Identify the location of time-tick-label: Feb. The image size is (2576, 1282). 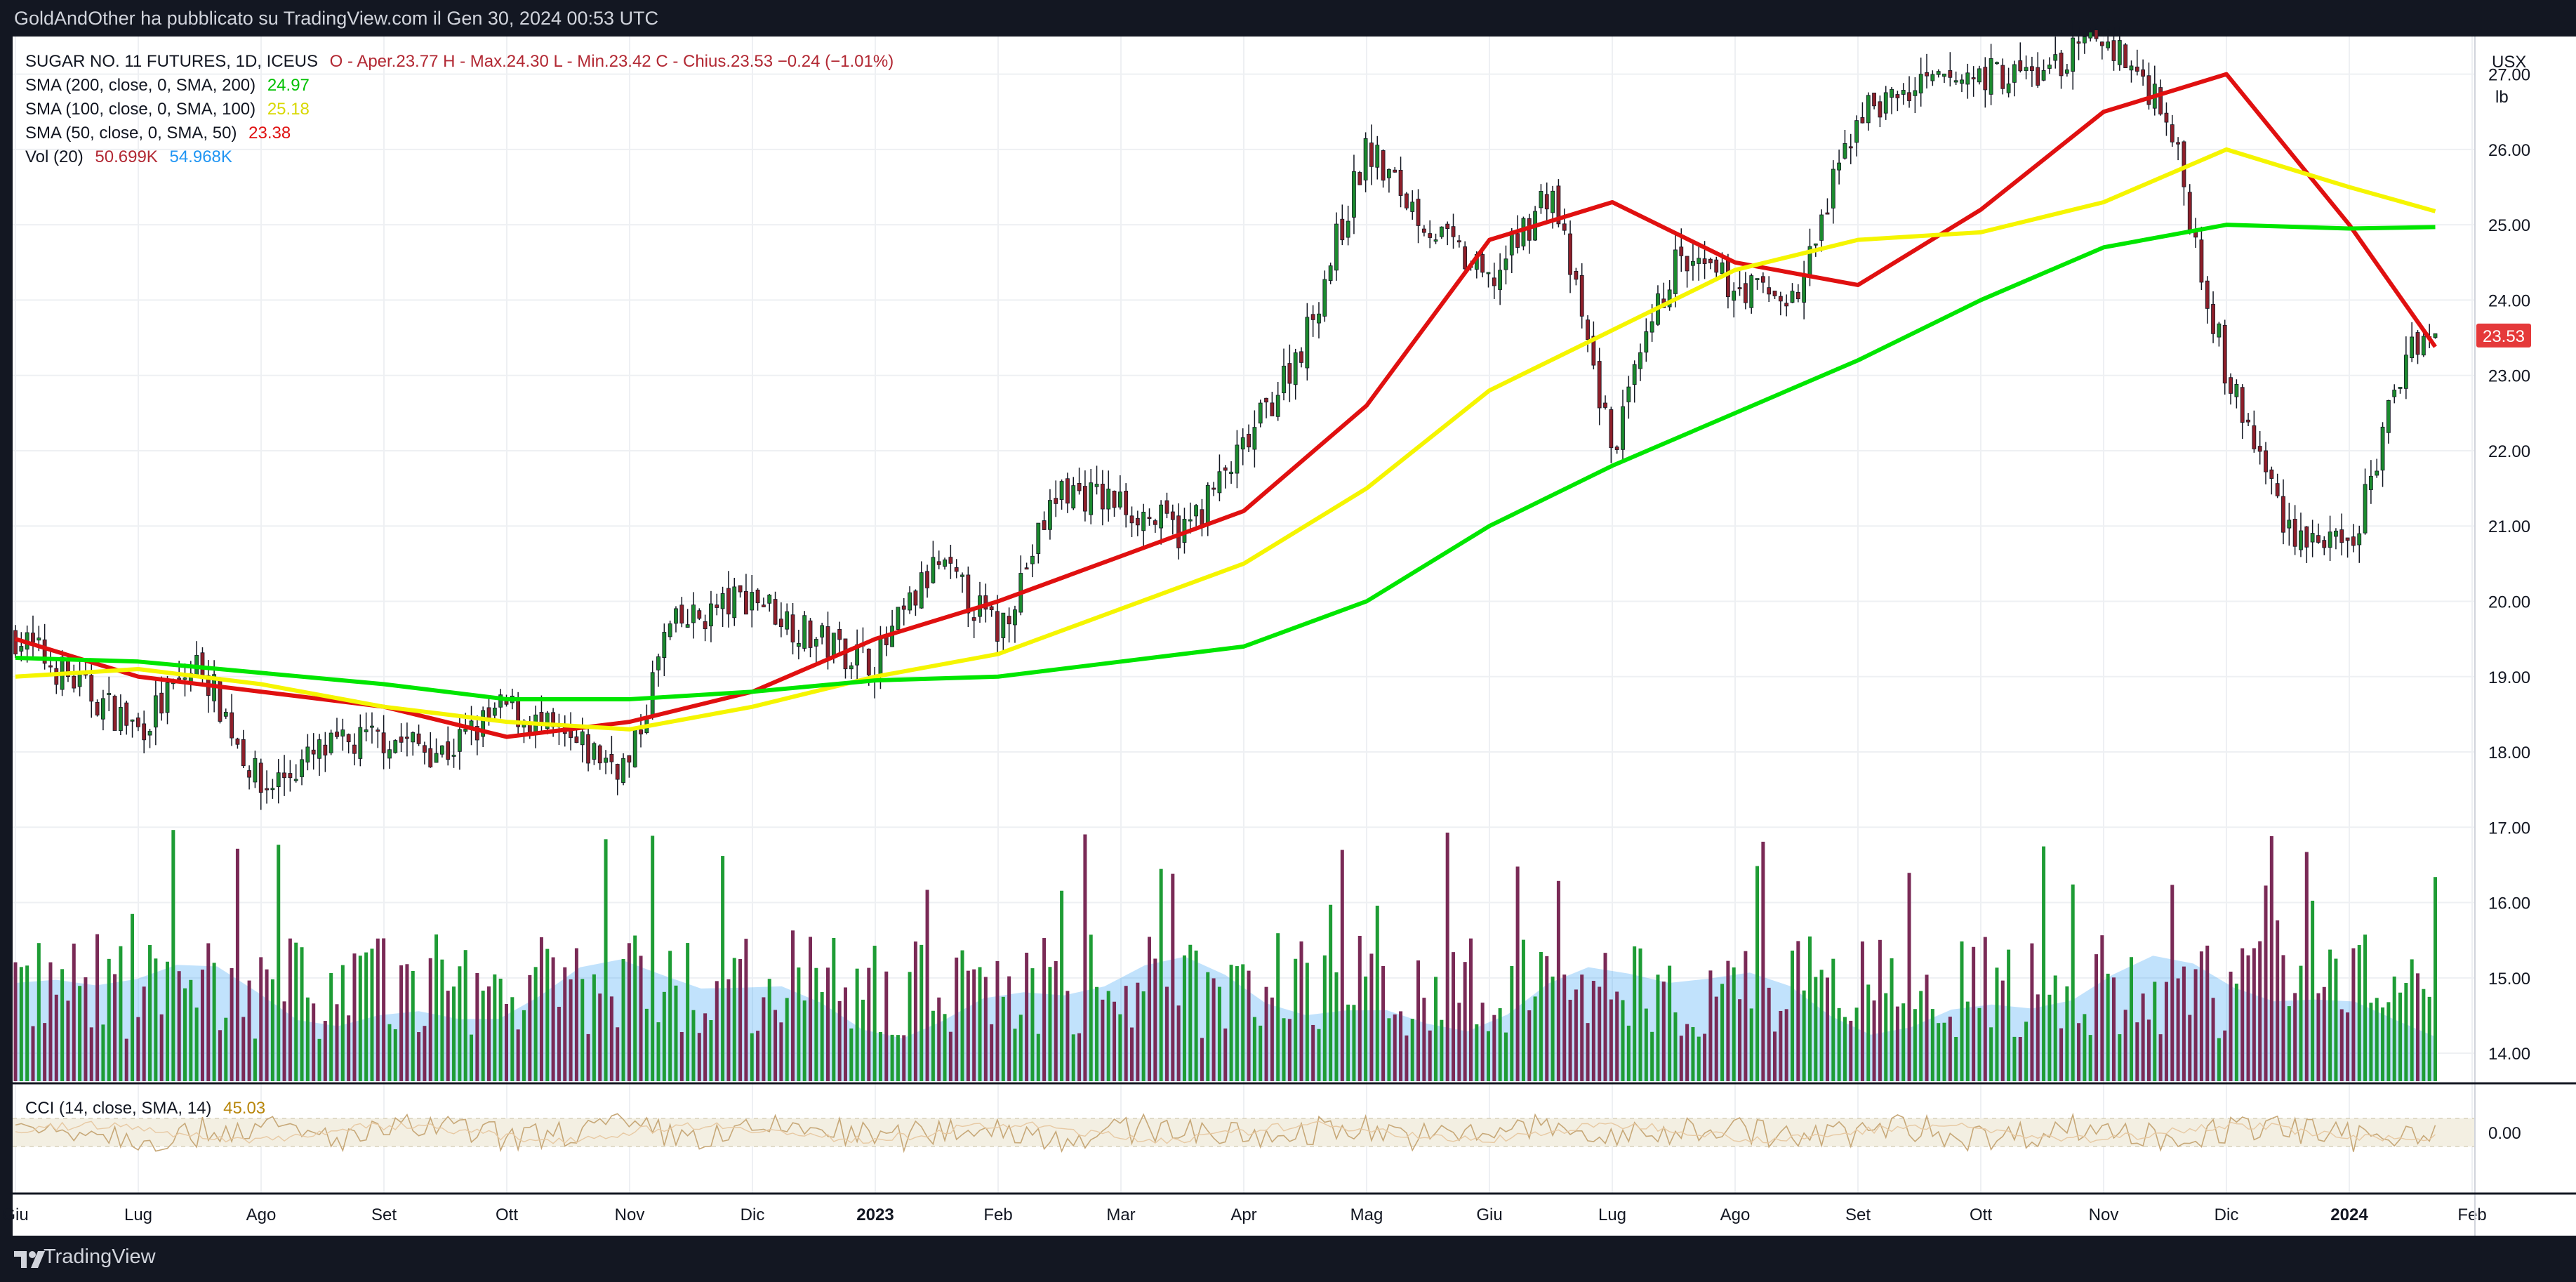
(2472, 1214).